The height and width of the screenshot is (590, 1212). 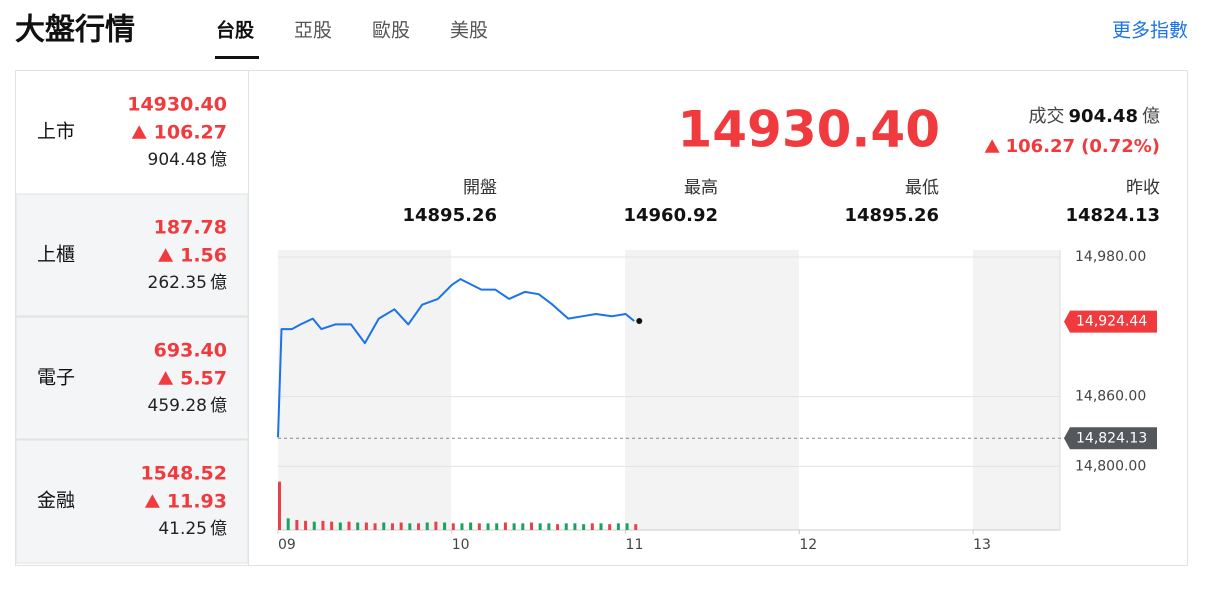 What do you see at coordinates (203, 256) in the screenshot?
I see `index-change: 1.56` at bounding box center [203, 256].